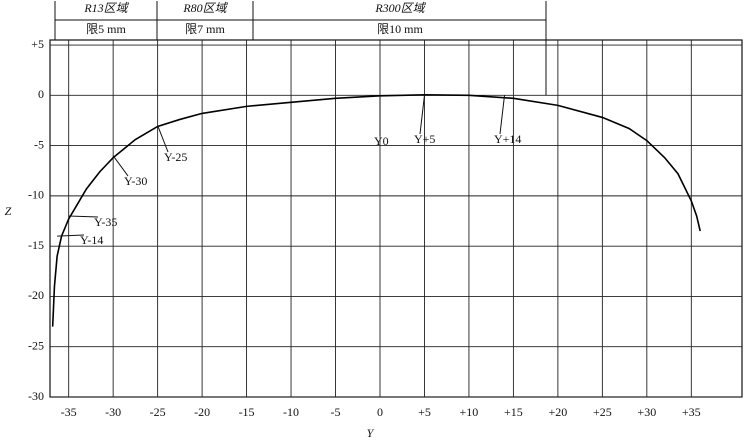  Describe the element at coordinates (424, 412) in the screenshot. I see `x-tick-label: +5` at that location.